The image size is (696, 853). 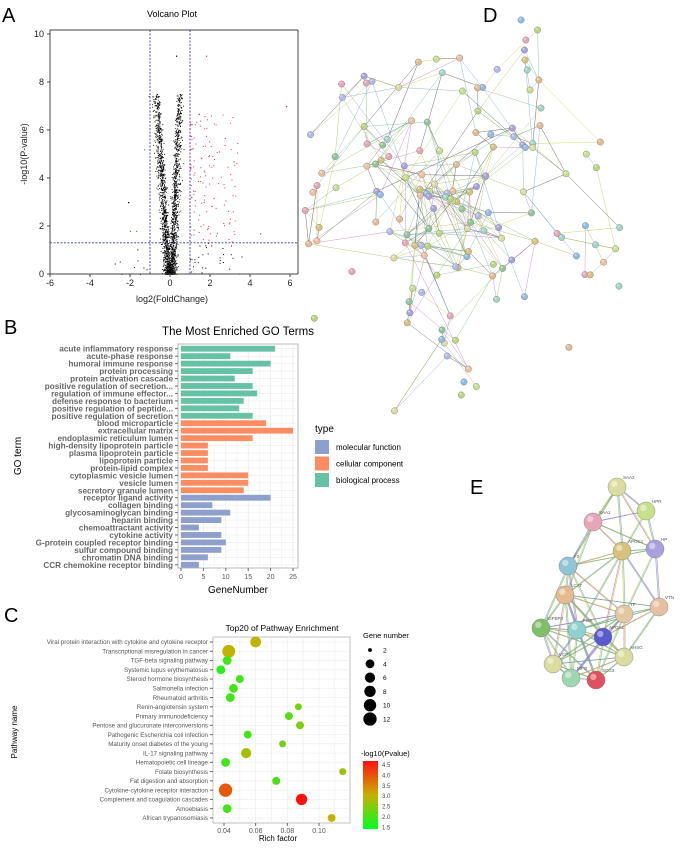 What do you see at coordinates (155, 651) in the screenshot?
I see `pathway-label: Transcriptional misregulation in cancer` at bounding box center [155, 651].